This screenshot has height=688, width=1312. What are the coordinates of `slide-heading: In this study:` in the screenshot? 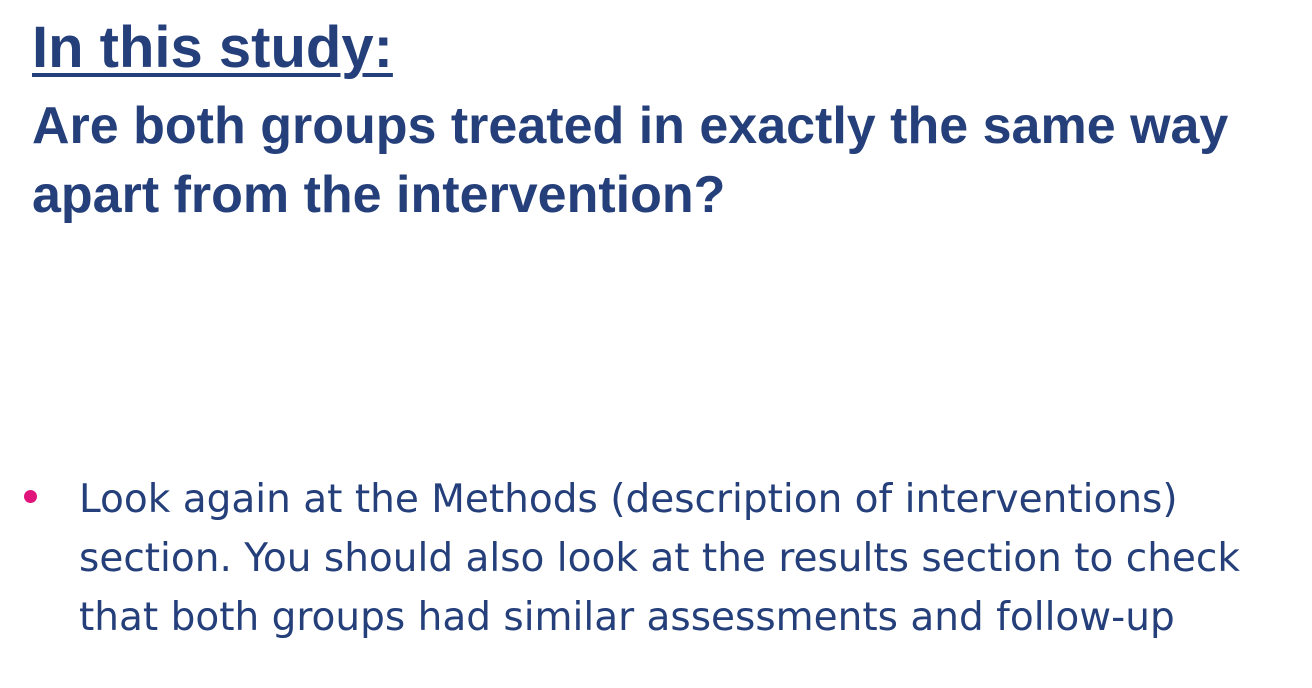 It's located at (212, 47).